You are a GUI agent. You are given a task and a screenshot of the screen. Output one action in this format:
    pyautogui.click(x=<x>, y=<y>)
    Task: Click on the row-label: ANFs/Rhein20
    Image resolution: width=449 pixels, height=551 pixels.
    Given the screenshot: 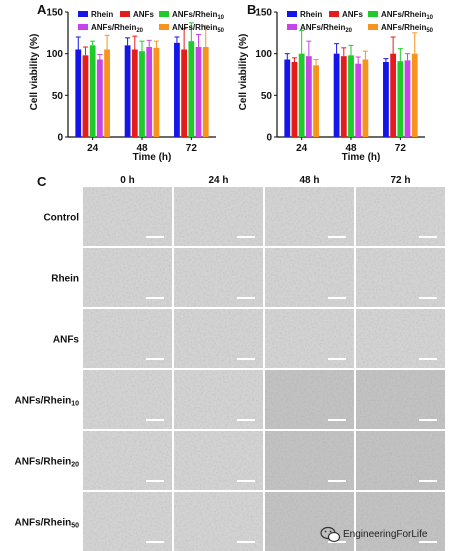 What is the action you would take?
    pyautogui.click(x=47, y=463)
    